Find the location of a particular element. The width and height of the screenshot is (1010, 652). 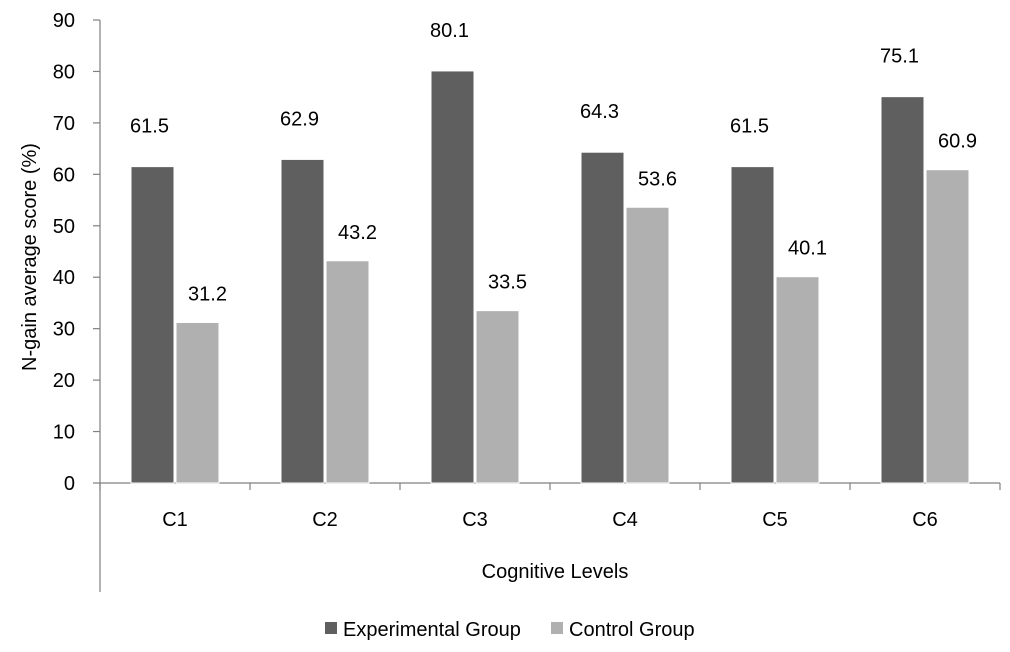

legend: Experimental Group Control Group is located at coordinates (510, 630).